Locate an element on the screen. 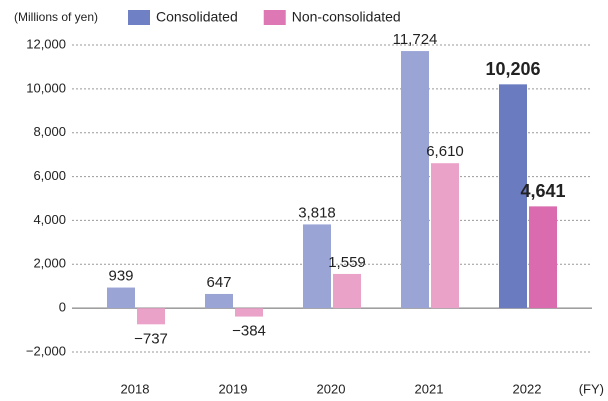 The width and height of the screenshot is (608, 401). y-tick-label: 2,000 is located at coordinates (49, 263).